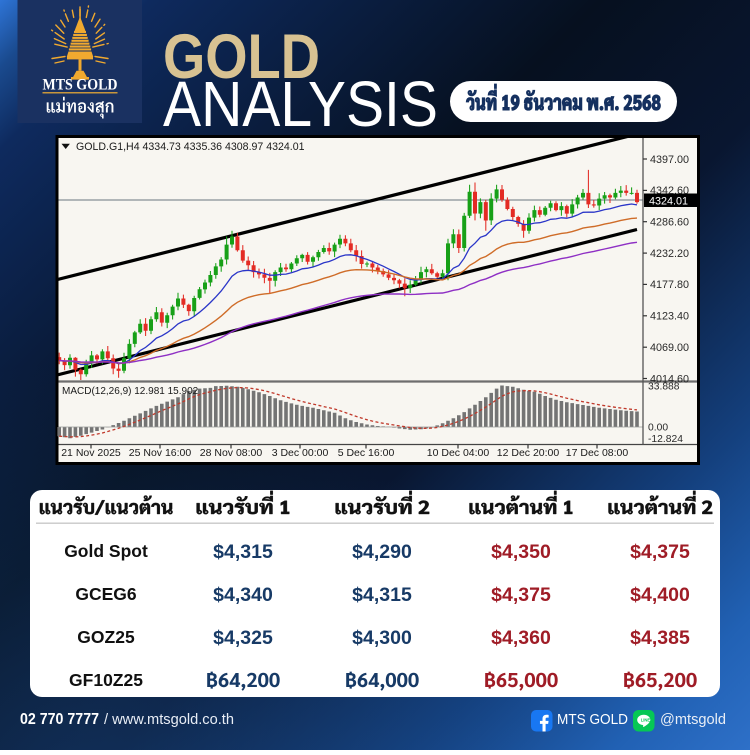 The height and width of the screenshot is (755, 750). What do you see at coordinates (106, 680) in the screenshot?
I see `svg-text: GF10Z25` at bounding box center [106, 680].